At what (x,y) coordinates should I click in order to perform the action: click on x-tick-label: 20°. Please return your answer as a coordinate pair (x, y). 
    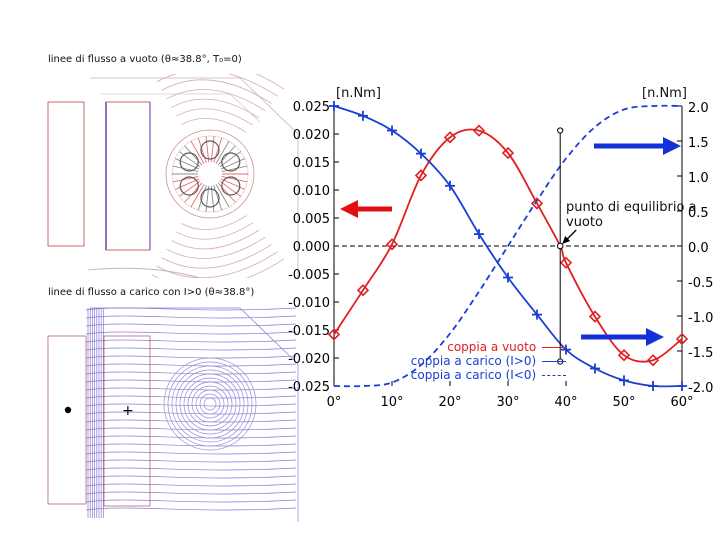
    Looking at the image, I should click on (449, 402).